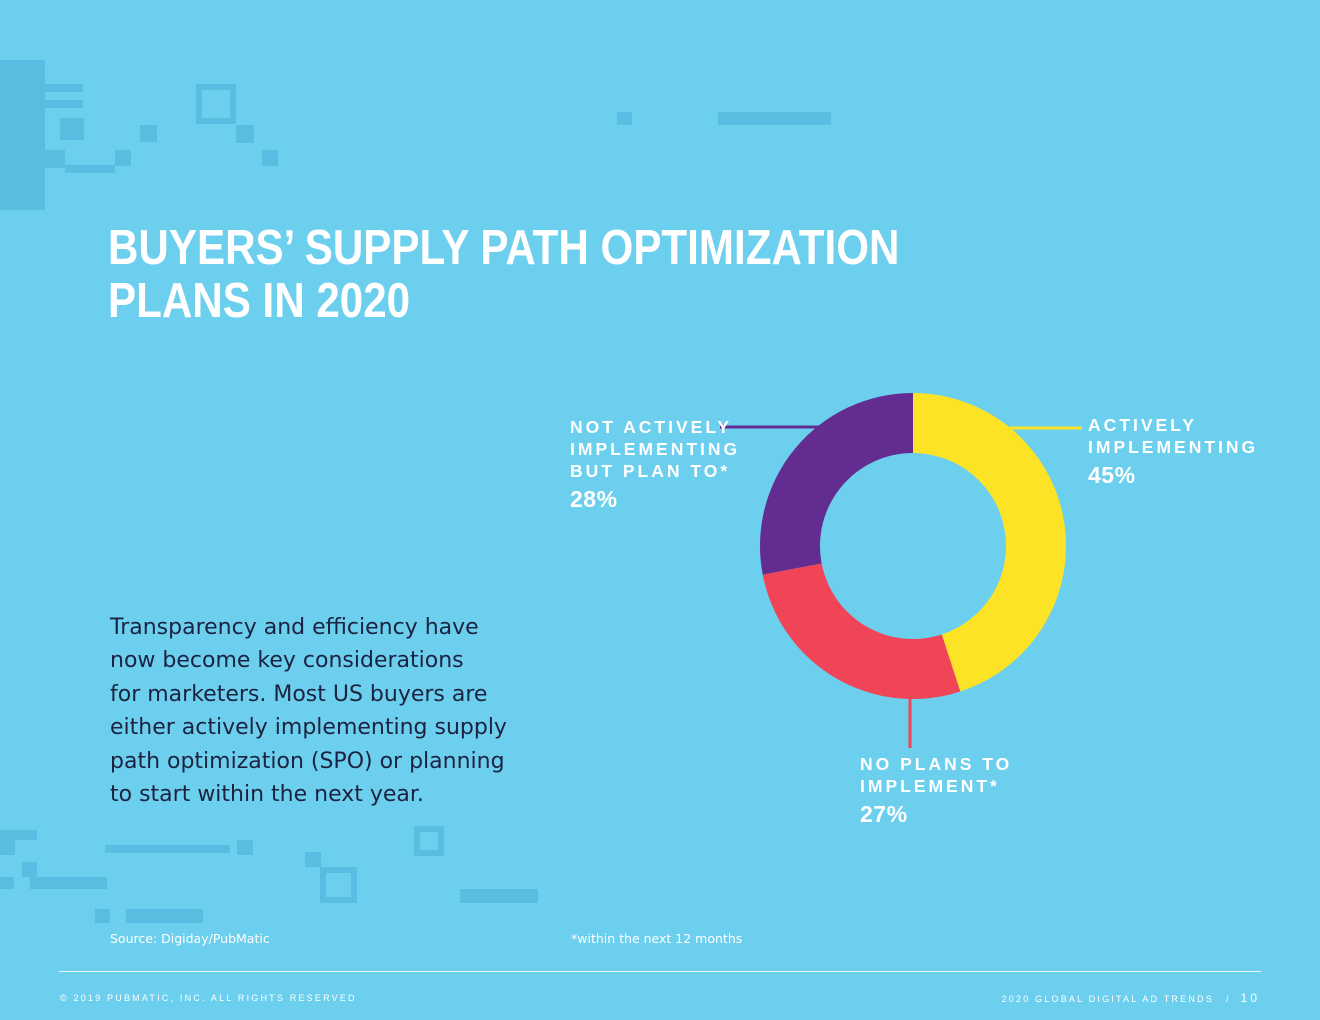 This screenshot has height=1020, width=1320. Describe the element at coordinates (884, 814) in the screenshot. I see `data-label-27: 27%` at that location.